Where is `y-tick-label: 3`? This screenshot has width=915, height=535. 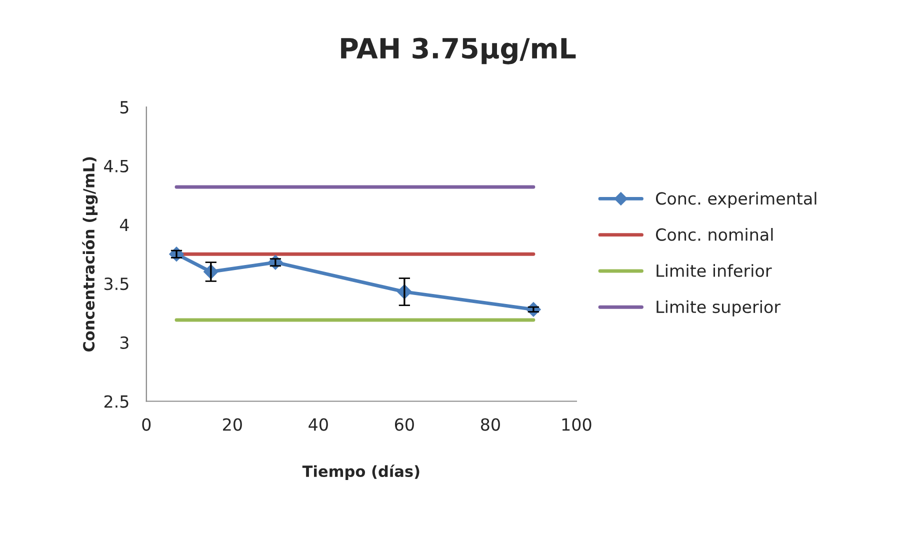 y-tick-label: 3 is located at coordinates (124, 342).